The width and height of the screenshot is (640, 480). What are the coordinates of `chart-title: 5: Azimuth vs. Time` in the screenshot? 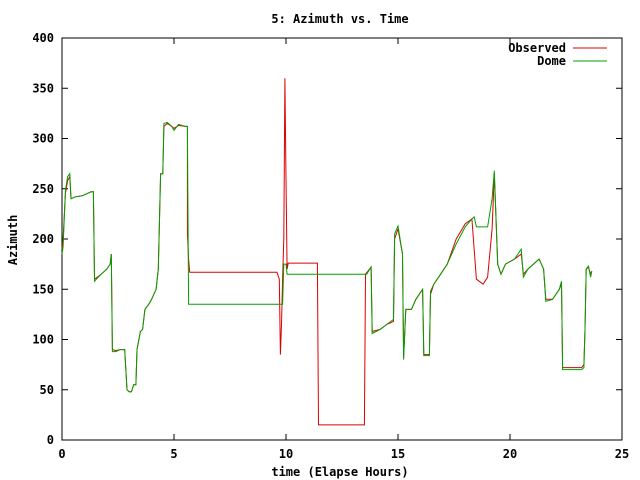 It's located at (339, 19).